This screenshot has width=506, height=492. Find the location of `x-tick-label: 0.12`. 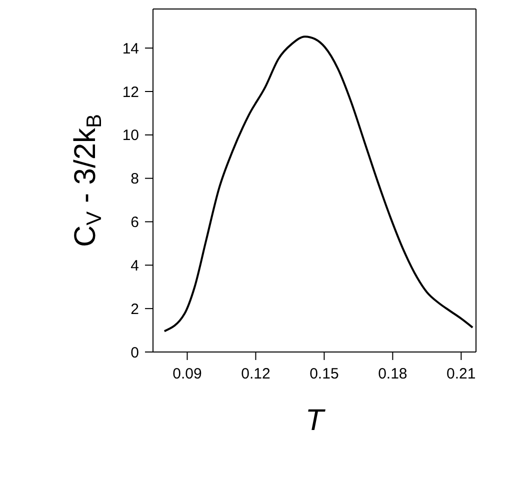

x-tick-label: 0.12 is located at coordinates (255, 374).